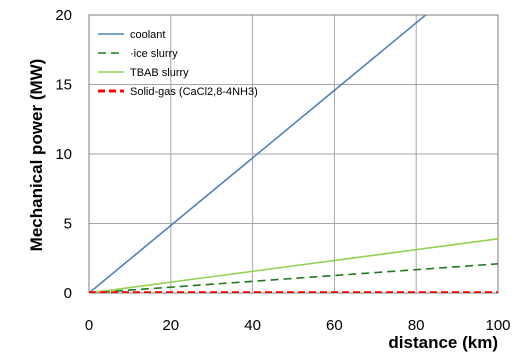  Describe the element at coordinates (68, 293) in the screenshot. I see `y-tick-label: 0` at that location.